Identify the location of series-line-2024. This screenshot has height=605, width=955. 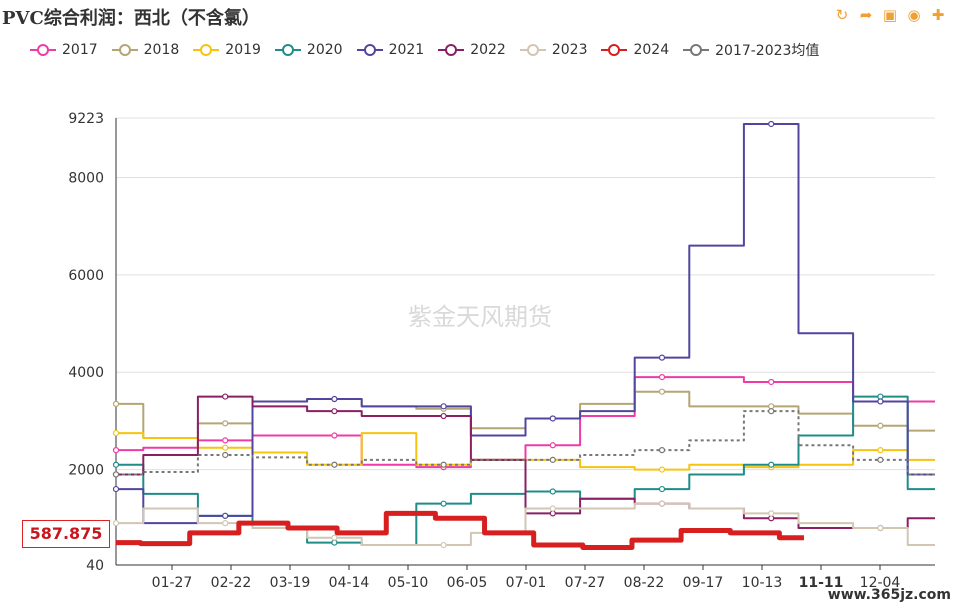
(460, 530).